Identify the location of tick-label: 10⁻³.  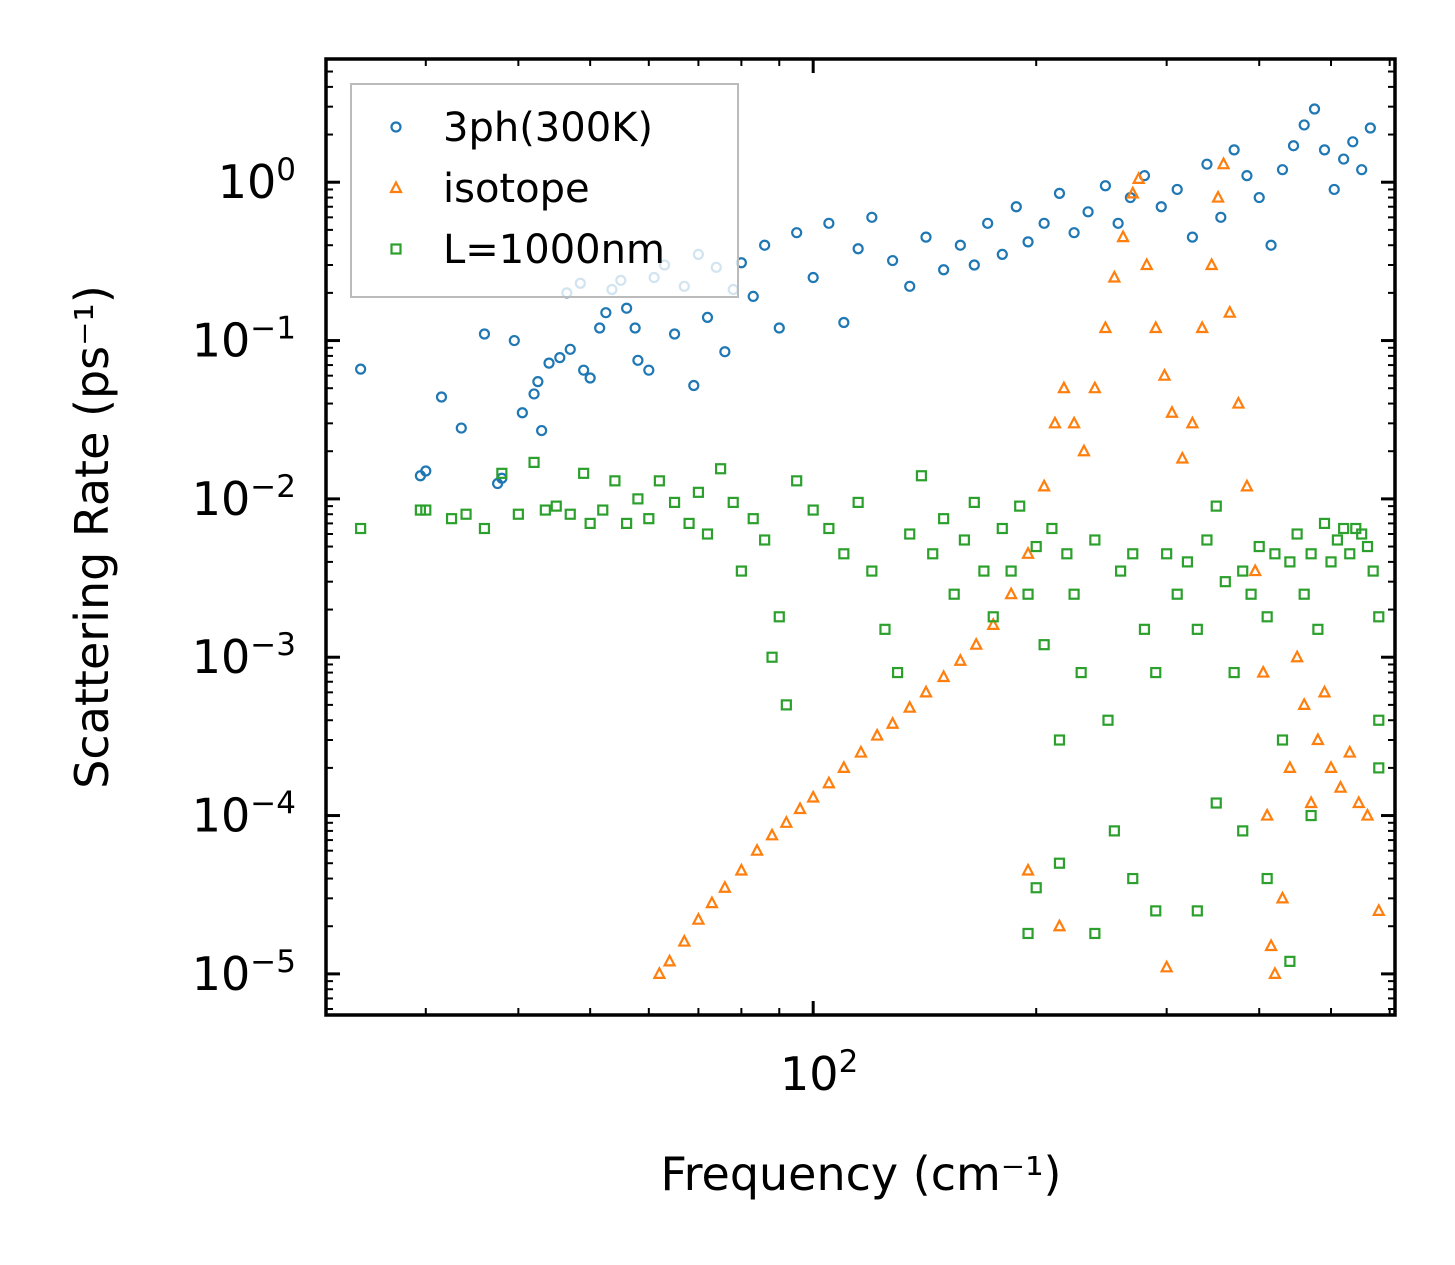
(244, 655).